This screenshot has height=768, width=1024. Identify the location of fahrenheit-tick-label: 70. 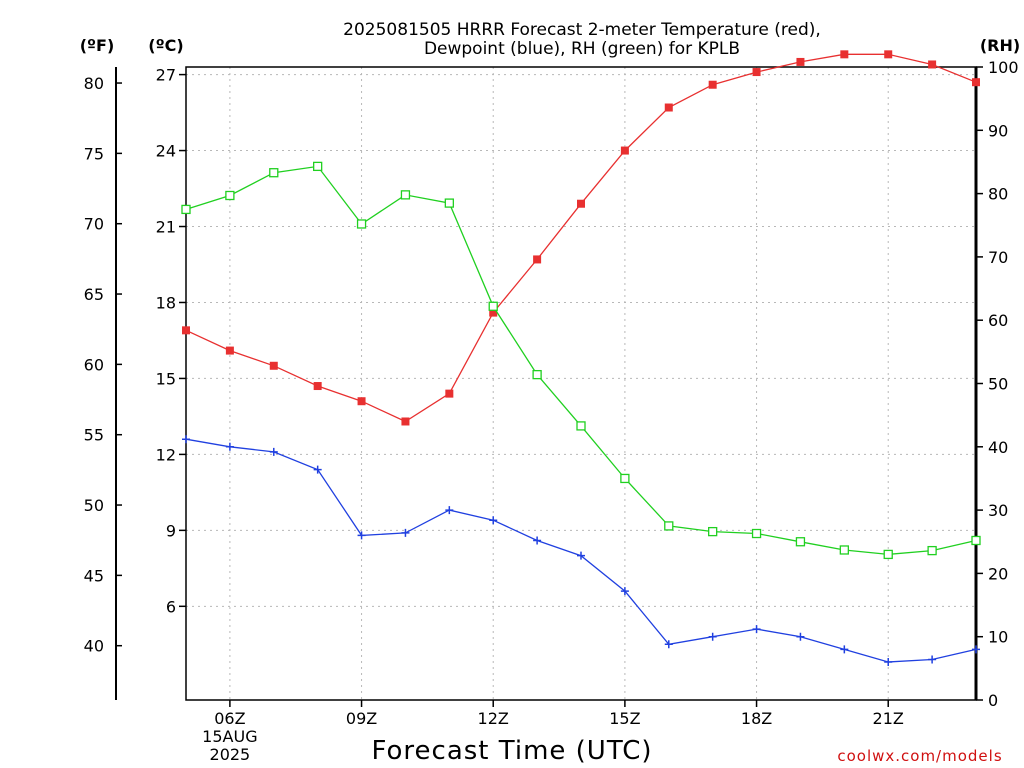
(94, 224).